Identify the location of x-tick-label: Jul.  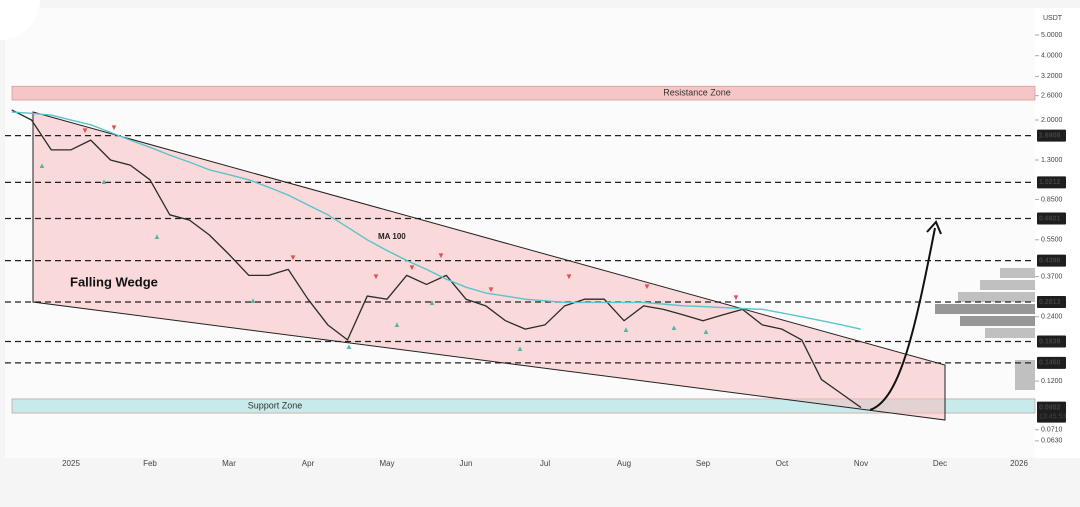
(545, 463).